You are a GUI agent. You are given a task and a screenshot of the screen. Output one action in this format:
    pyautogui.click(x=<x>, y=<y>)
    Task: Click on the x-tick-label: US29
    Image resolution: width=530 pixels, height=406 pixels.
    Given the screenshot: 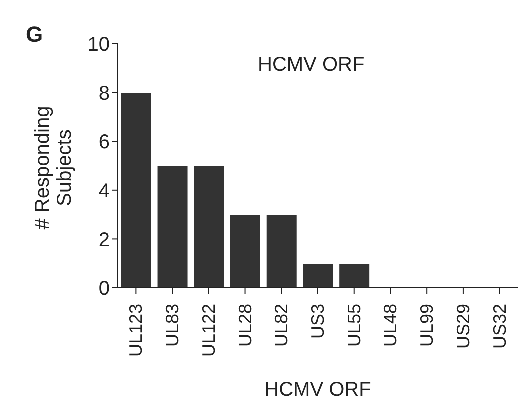 What is the action you would take?
    pyautogui.click(x=463, y=327)
    